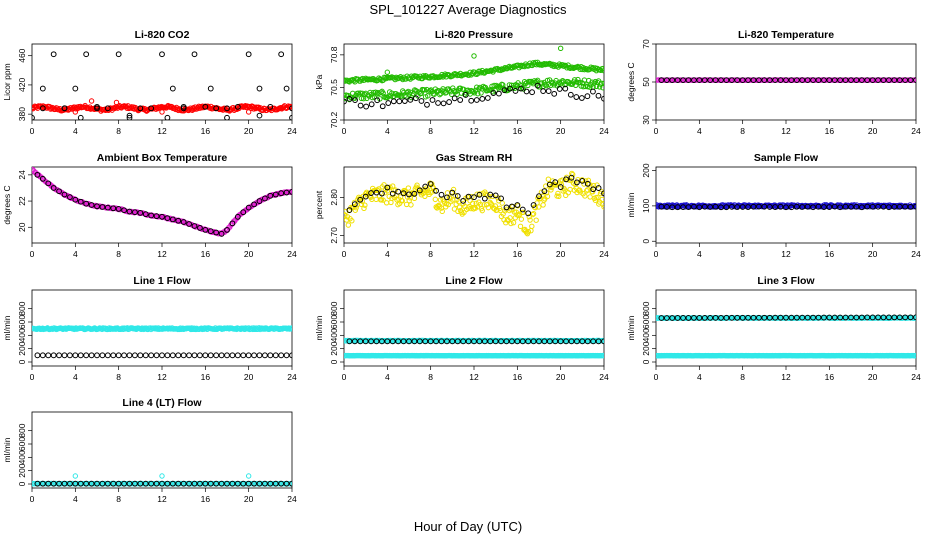 This screenshot has width=936, height=540. What do you see at coordinates (22, 444) in the screenshot?
I see `y-tick-label: 600` at bounding box center [22, 444].